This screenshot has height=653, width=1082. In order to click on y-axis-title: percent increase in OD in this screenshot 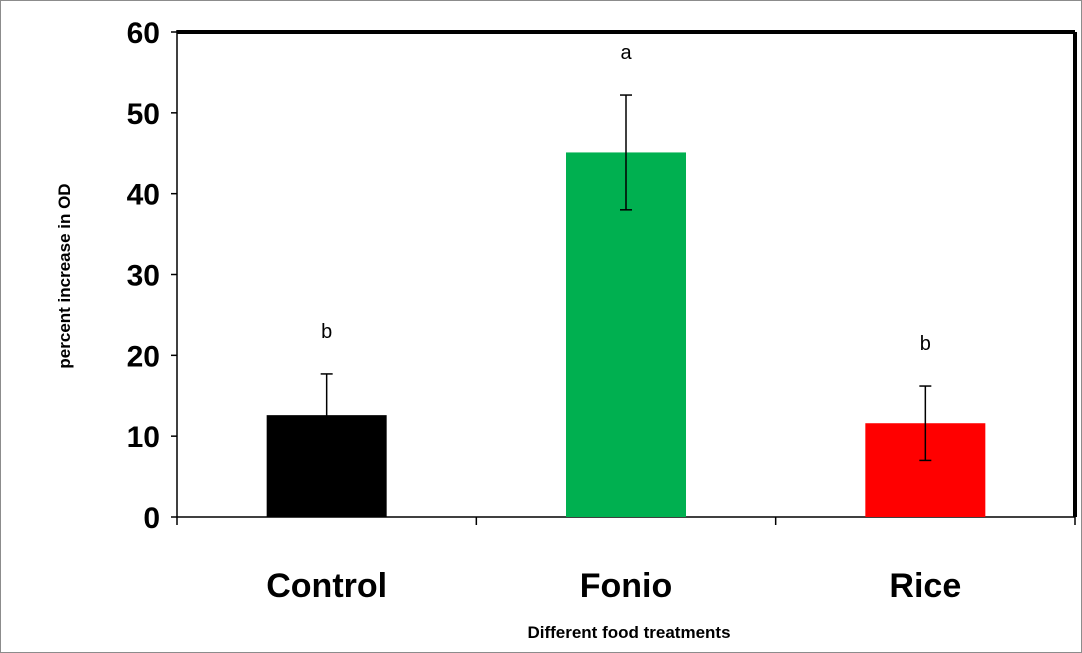, I will do `click(64, 275)`.